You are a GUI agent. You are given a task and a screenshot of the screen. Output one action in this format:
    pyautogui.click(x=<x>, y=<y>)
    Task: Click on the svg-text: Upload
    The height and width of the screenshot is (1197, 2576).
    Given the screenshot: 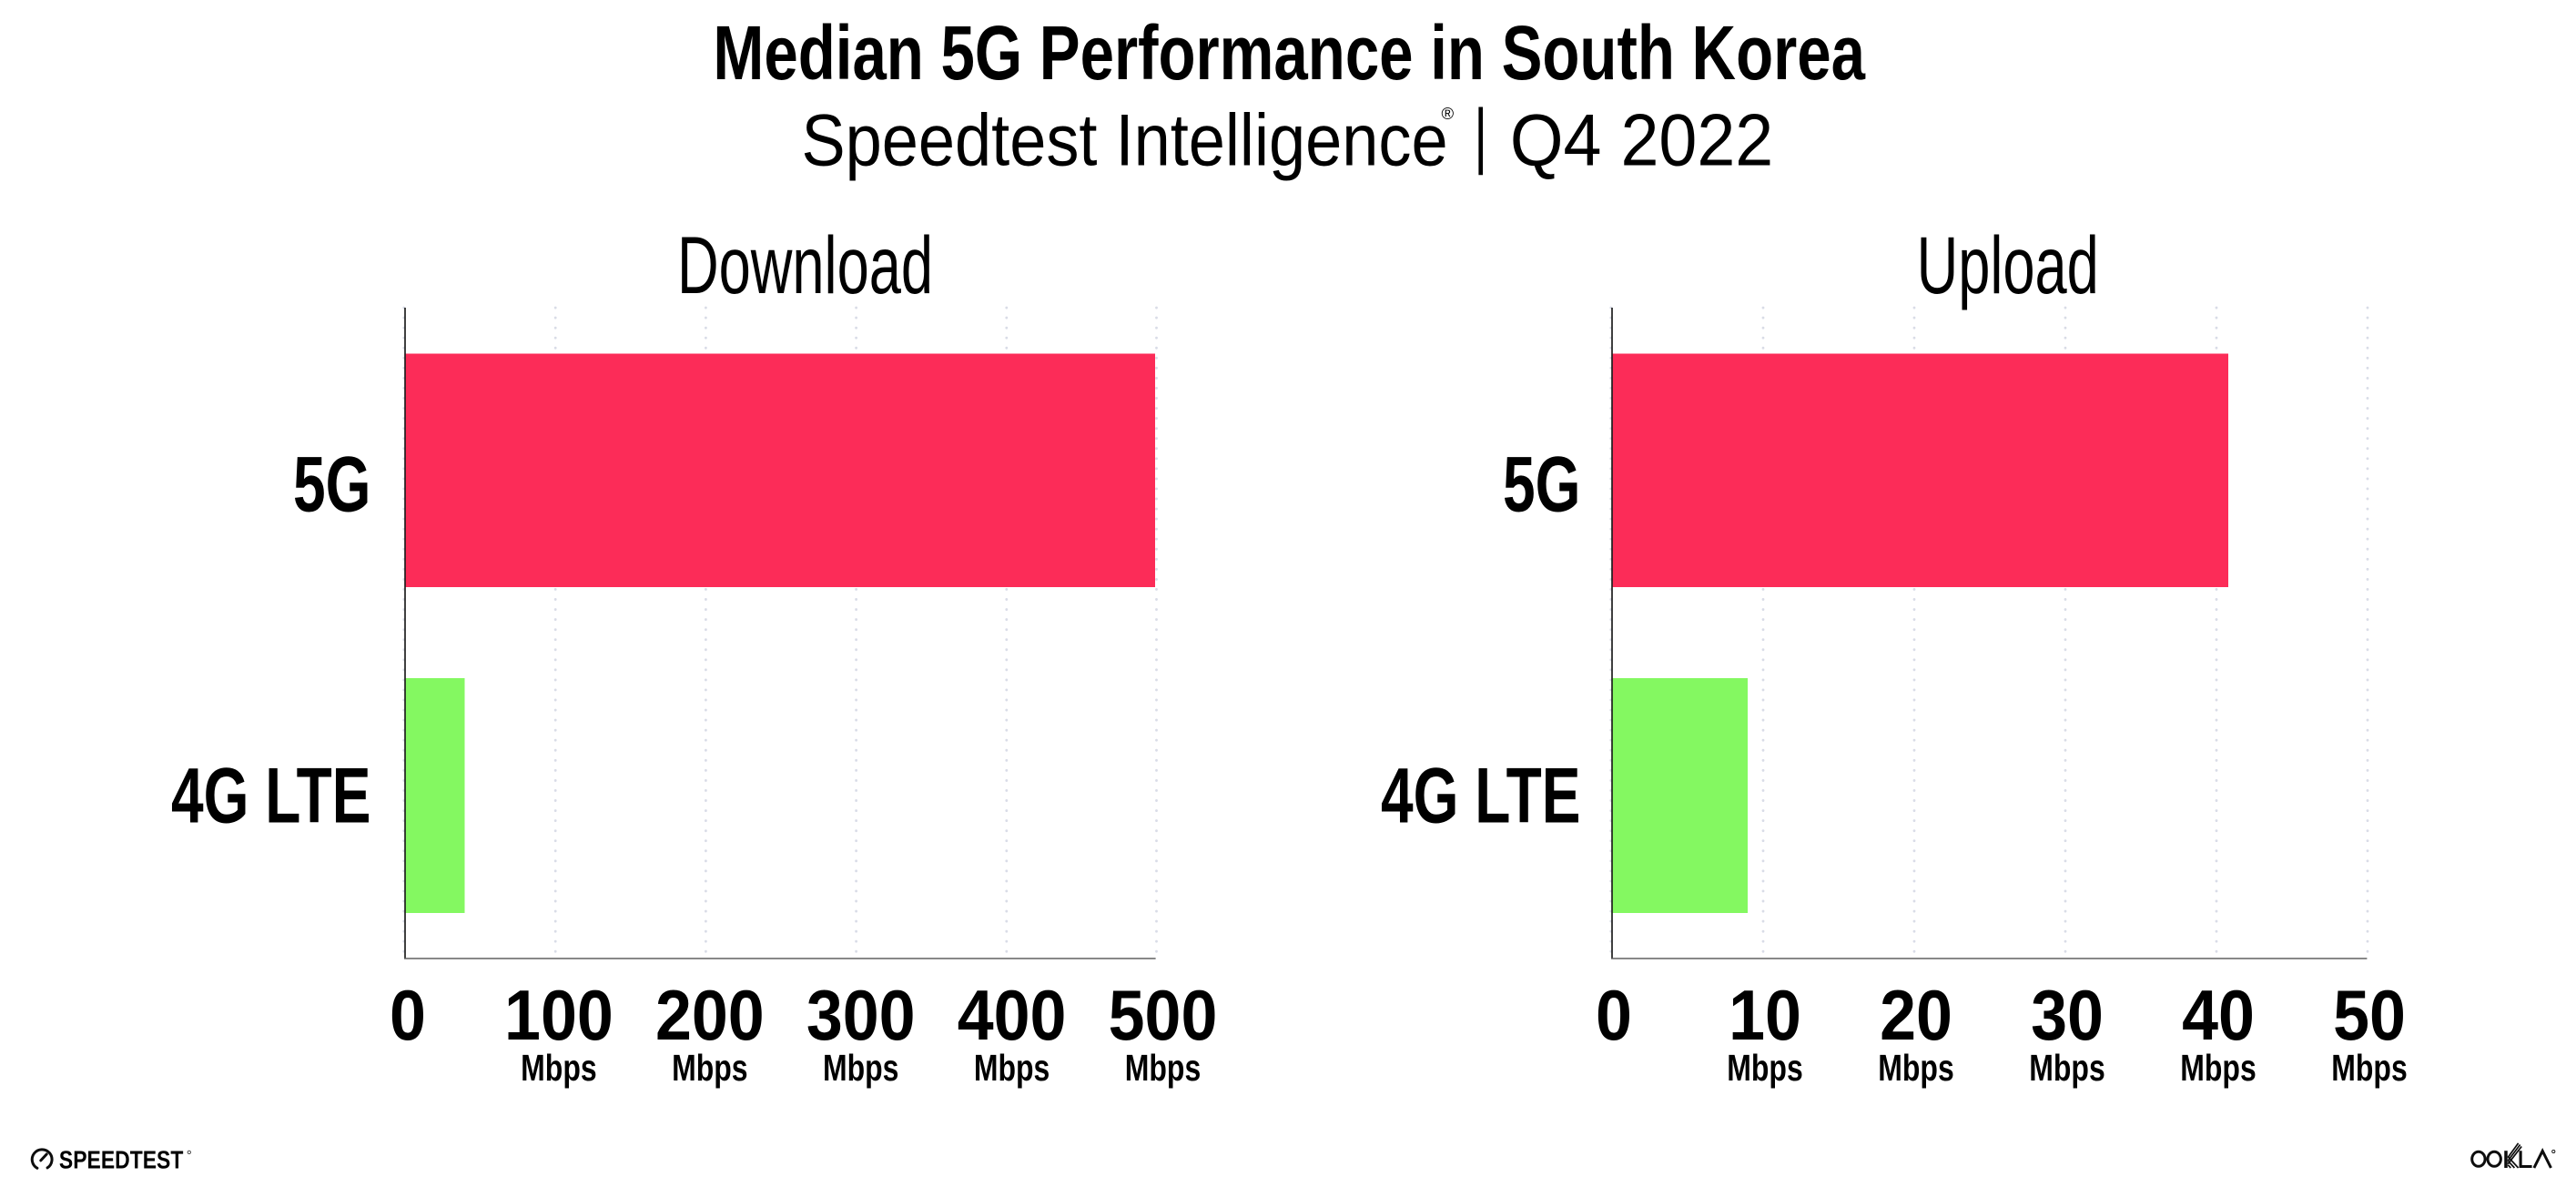 What is the action you would take?
    pyautogui.click(x=2008, y=265)
    